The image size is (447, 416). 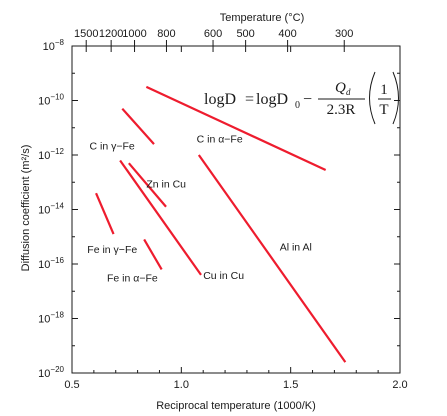 What do you see at coordinates (249, 99) in the screenshot?
I see `formula-equals: =` at bounding box center [249, 99].